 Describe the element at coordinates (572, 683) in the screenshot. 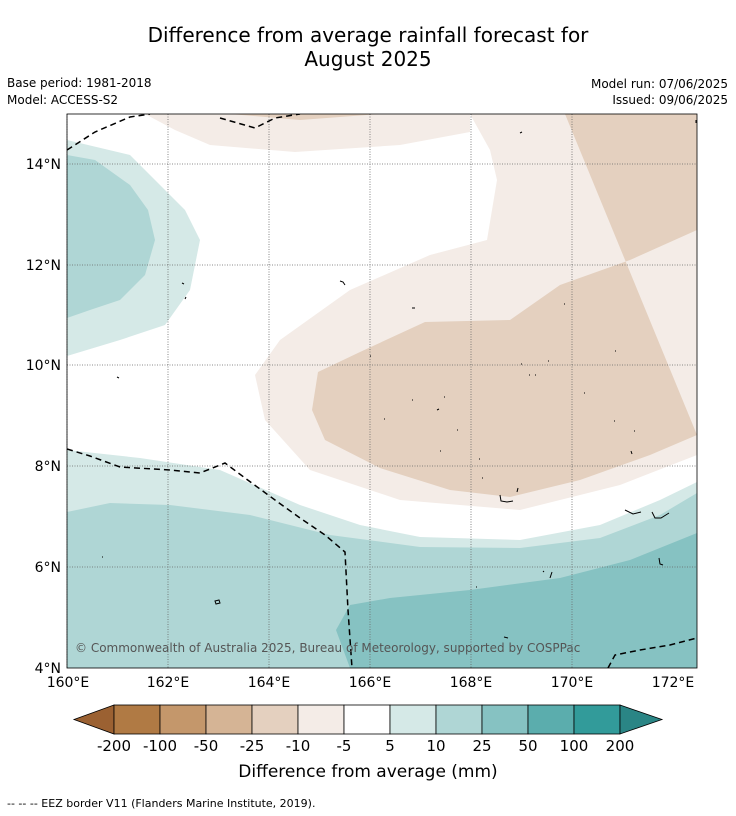

I see `lon-label: 170°E` at that location.